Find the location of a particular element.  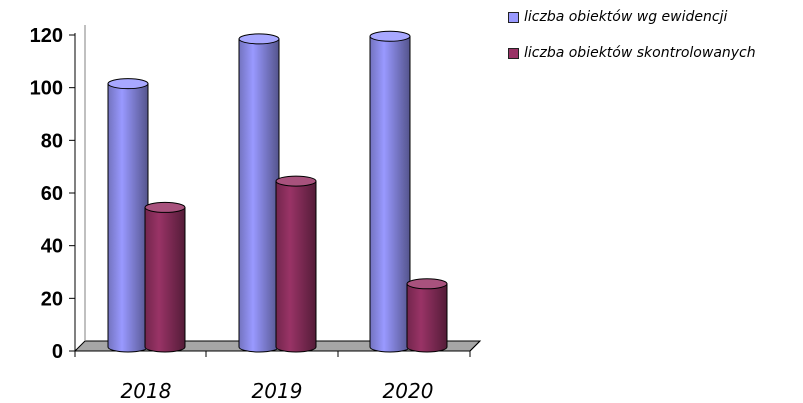

x-tick-label: 2018 is located at coordinates (146, 391).